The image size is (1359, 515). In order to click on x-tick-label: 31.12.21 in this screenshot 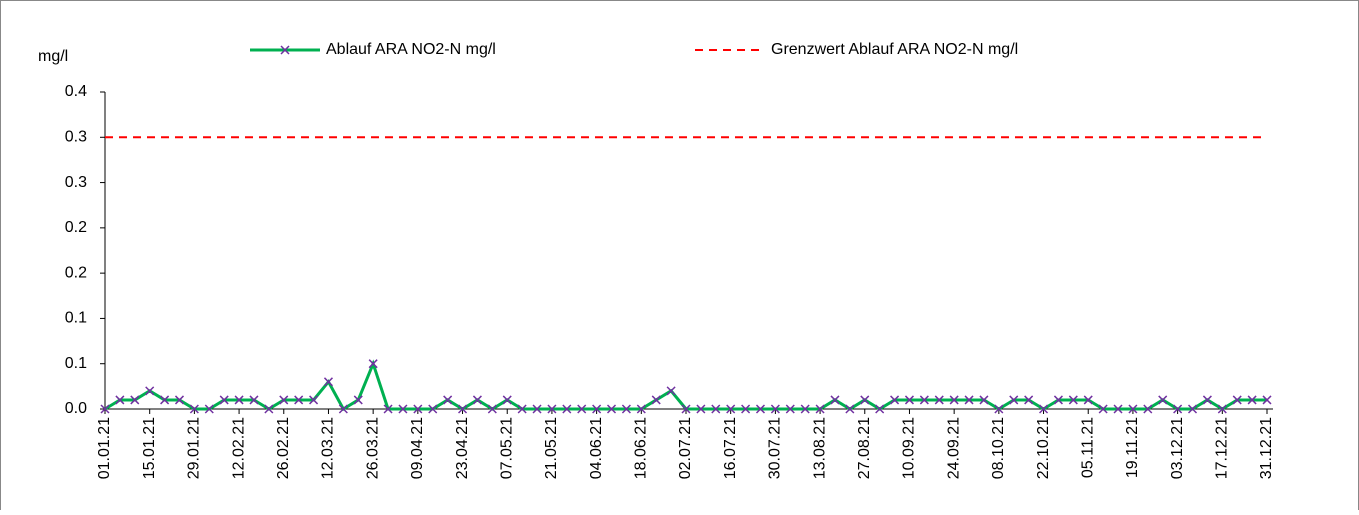, I will do `click(1266, 448)`.